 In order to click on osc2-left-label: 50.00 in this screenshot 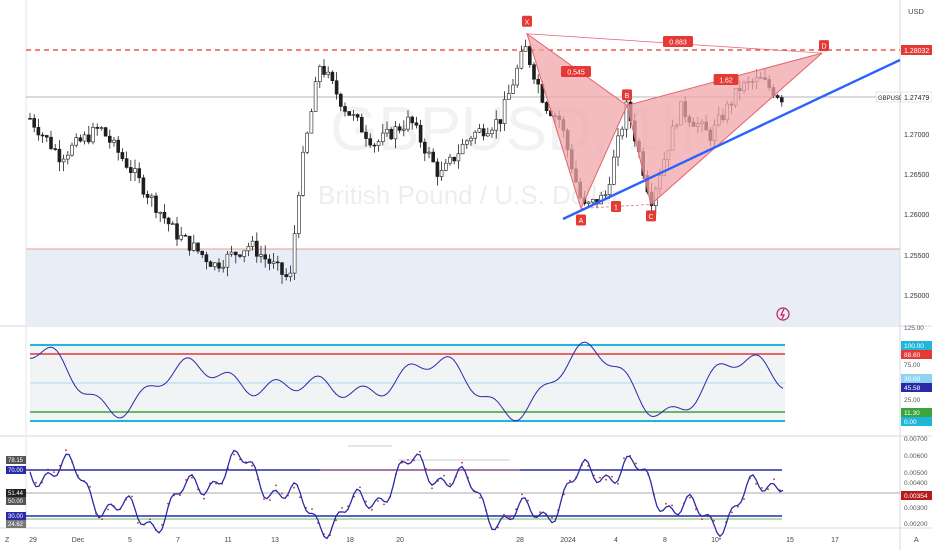, I will do `click(16, 502)`.